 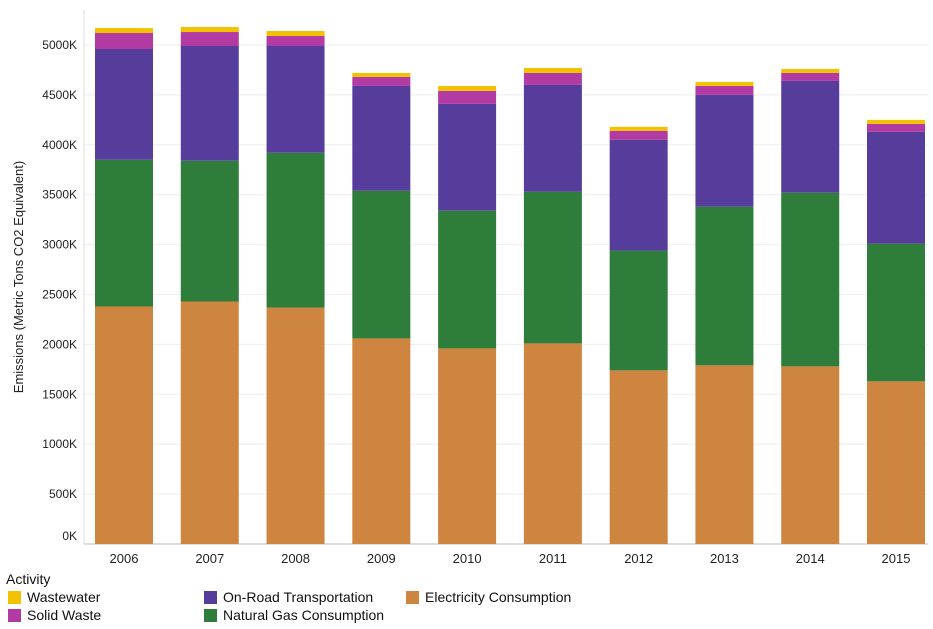 What do you see at coordinates (638, 558) in the screenshot?
I see `x-tick-label: 2012` at bounding box center [638, 558].